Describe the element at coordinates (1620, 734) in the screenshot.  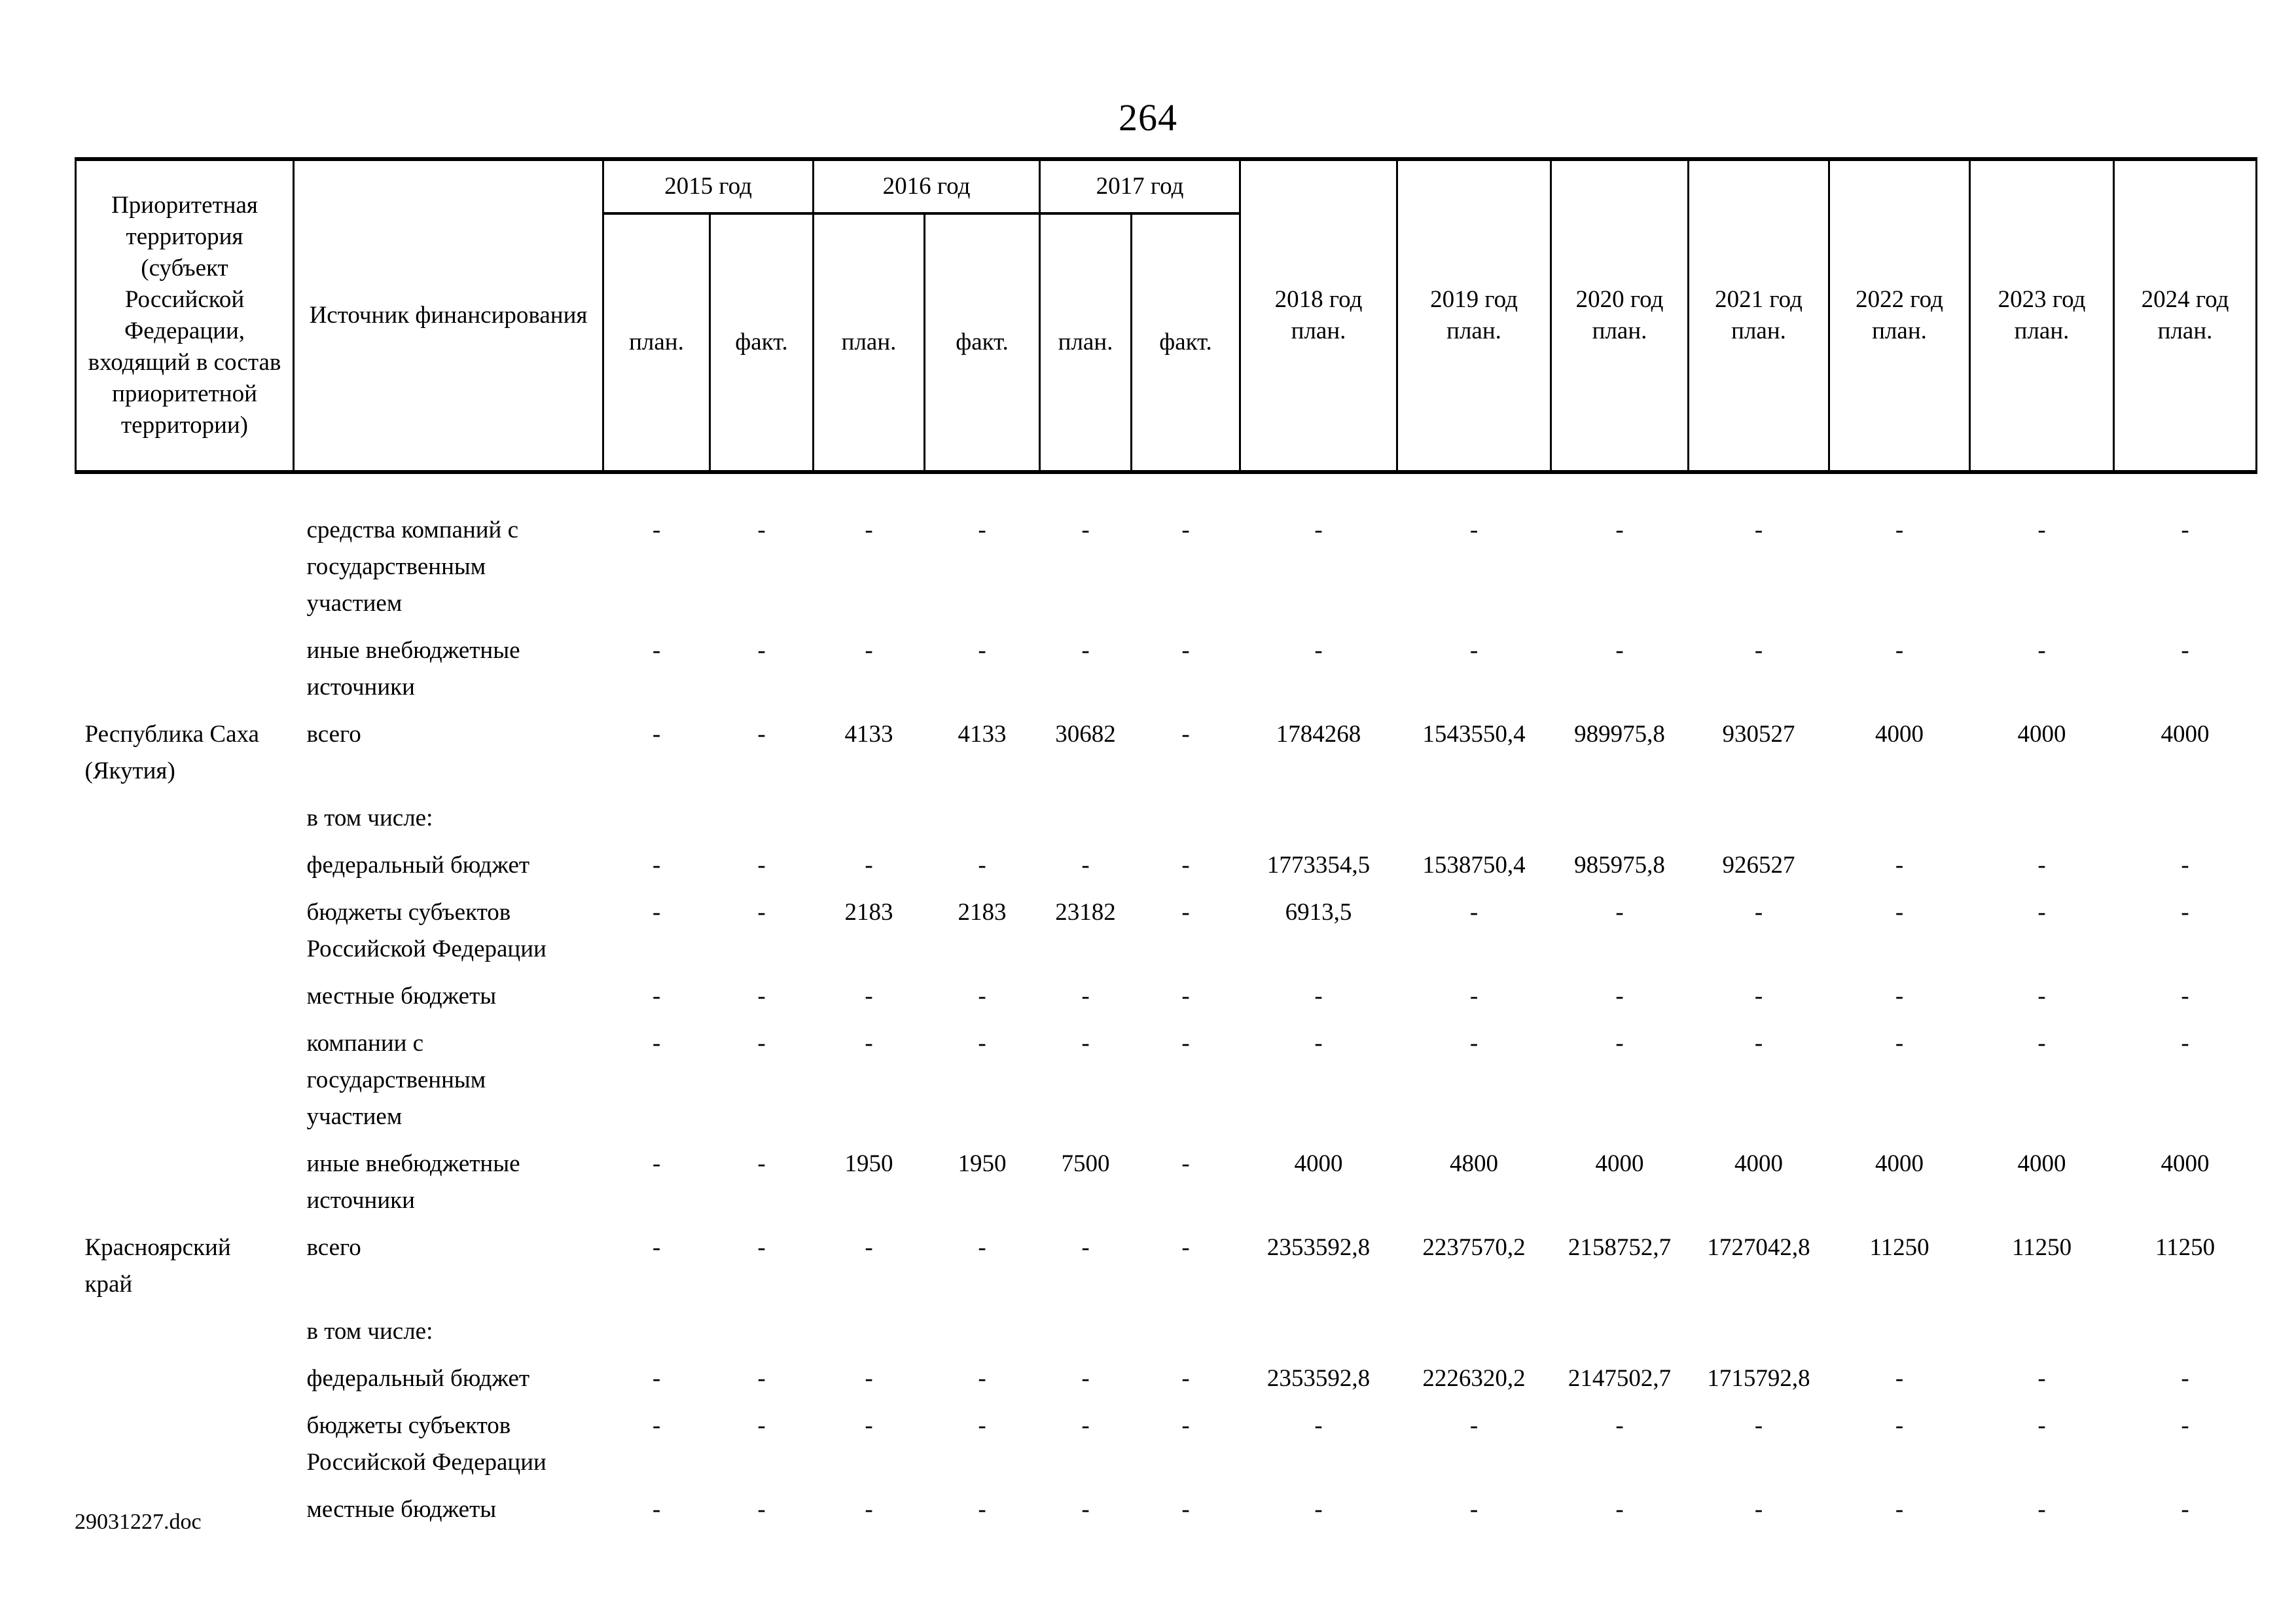
I see `value-cell: 989975,8` at that location.